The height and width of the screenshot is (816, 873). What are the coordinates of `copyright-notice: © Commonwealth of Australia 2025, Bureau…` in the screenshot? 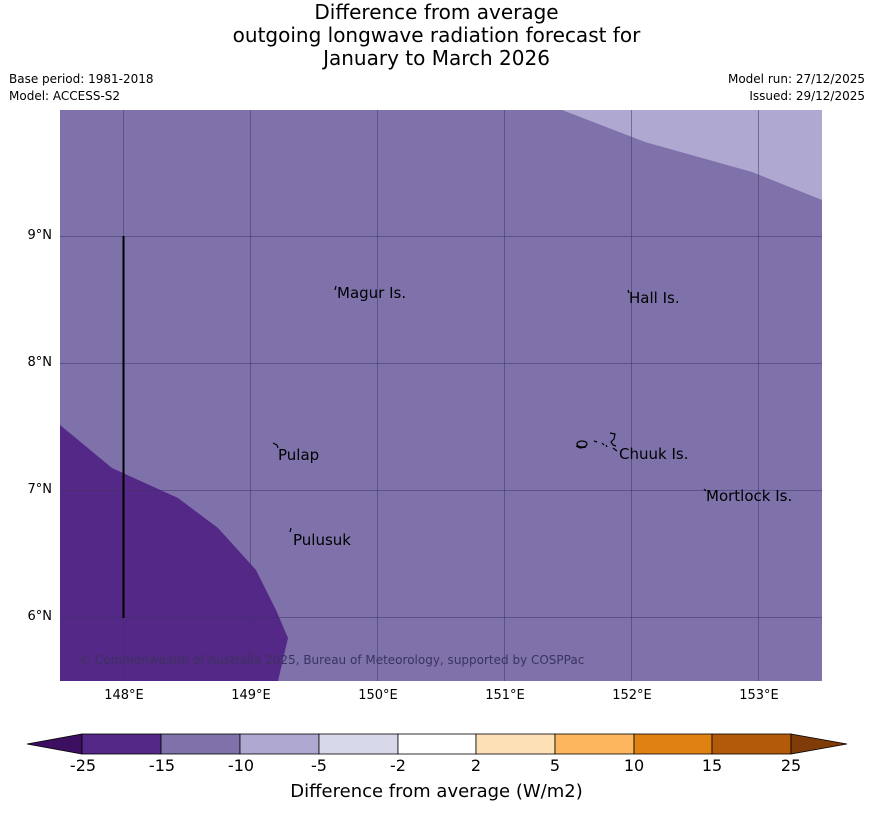 It's located at (332, 660).